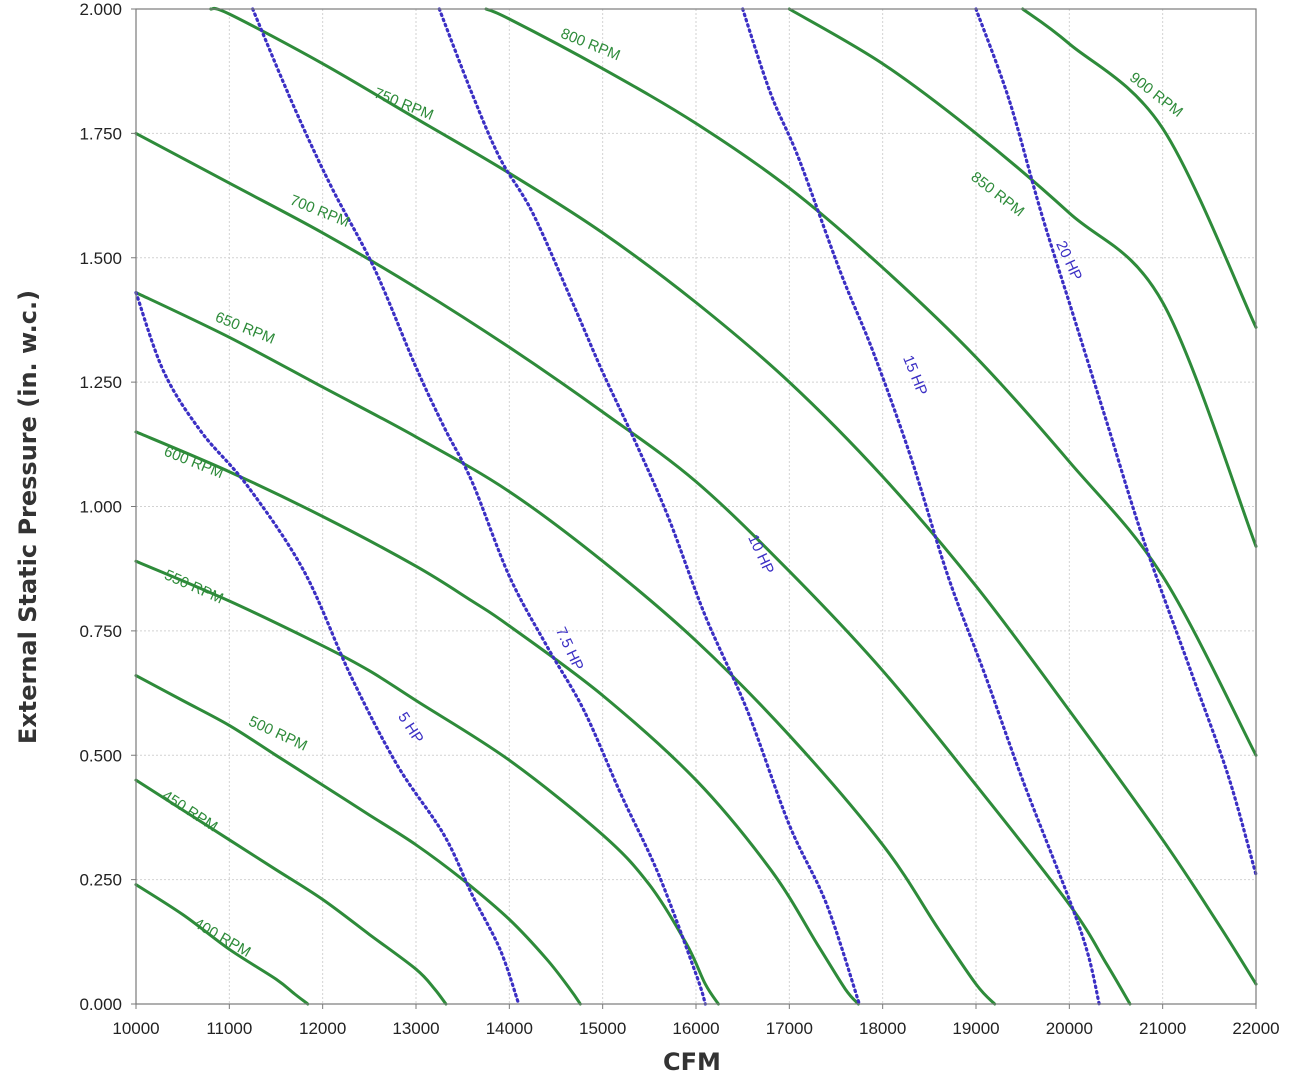 The width and height of the screenshot is (1290, 1080). Describe the element at coordinates (509, 1028) in the screenshot. I see `x-tick-label: 14000` at that location.